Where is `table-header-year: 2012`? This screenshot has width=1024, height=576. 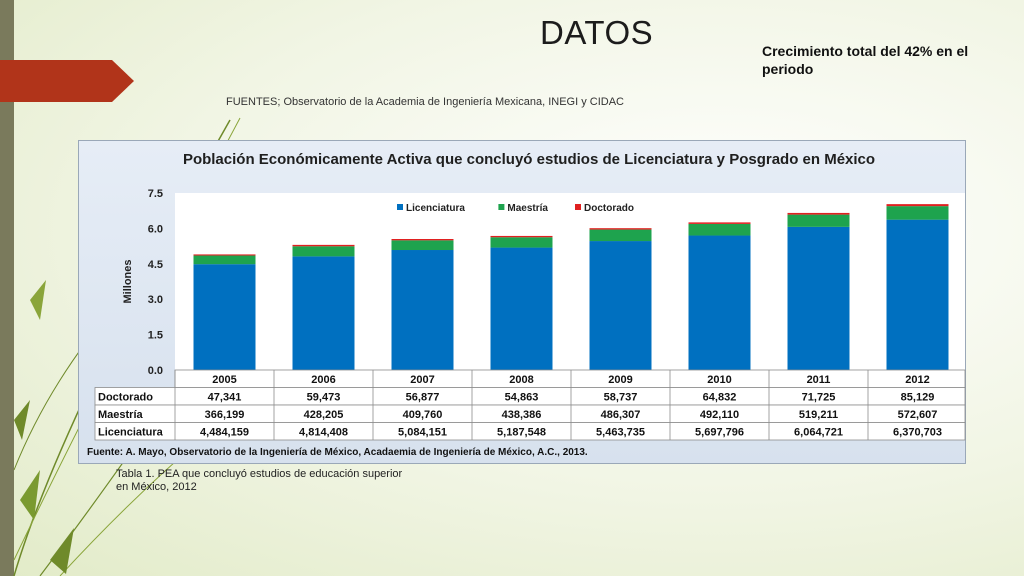
table-header-year: 2012 is located at coordinates (917, 380).